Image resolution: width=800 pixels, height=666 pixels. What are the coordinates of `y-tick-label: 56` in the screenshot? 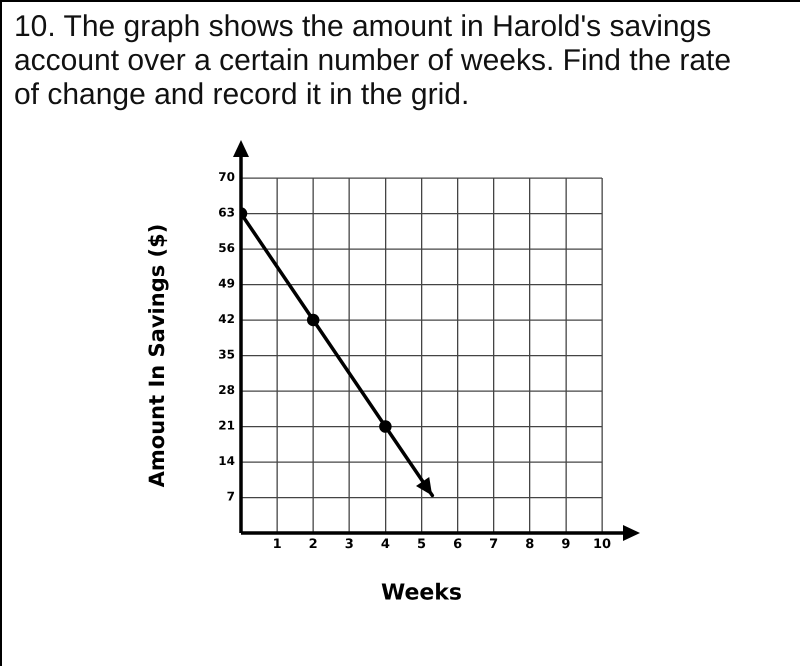 It's located at (226, 248).